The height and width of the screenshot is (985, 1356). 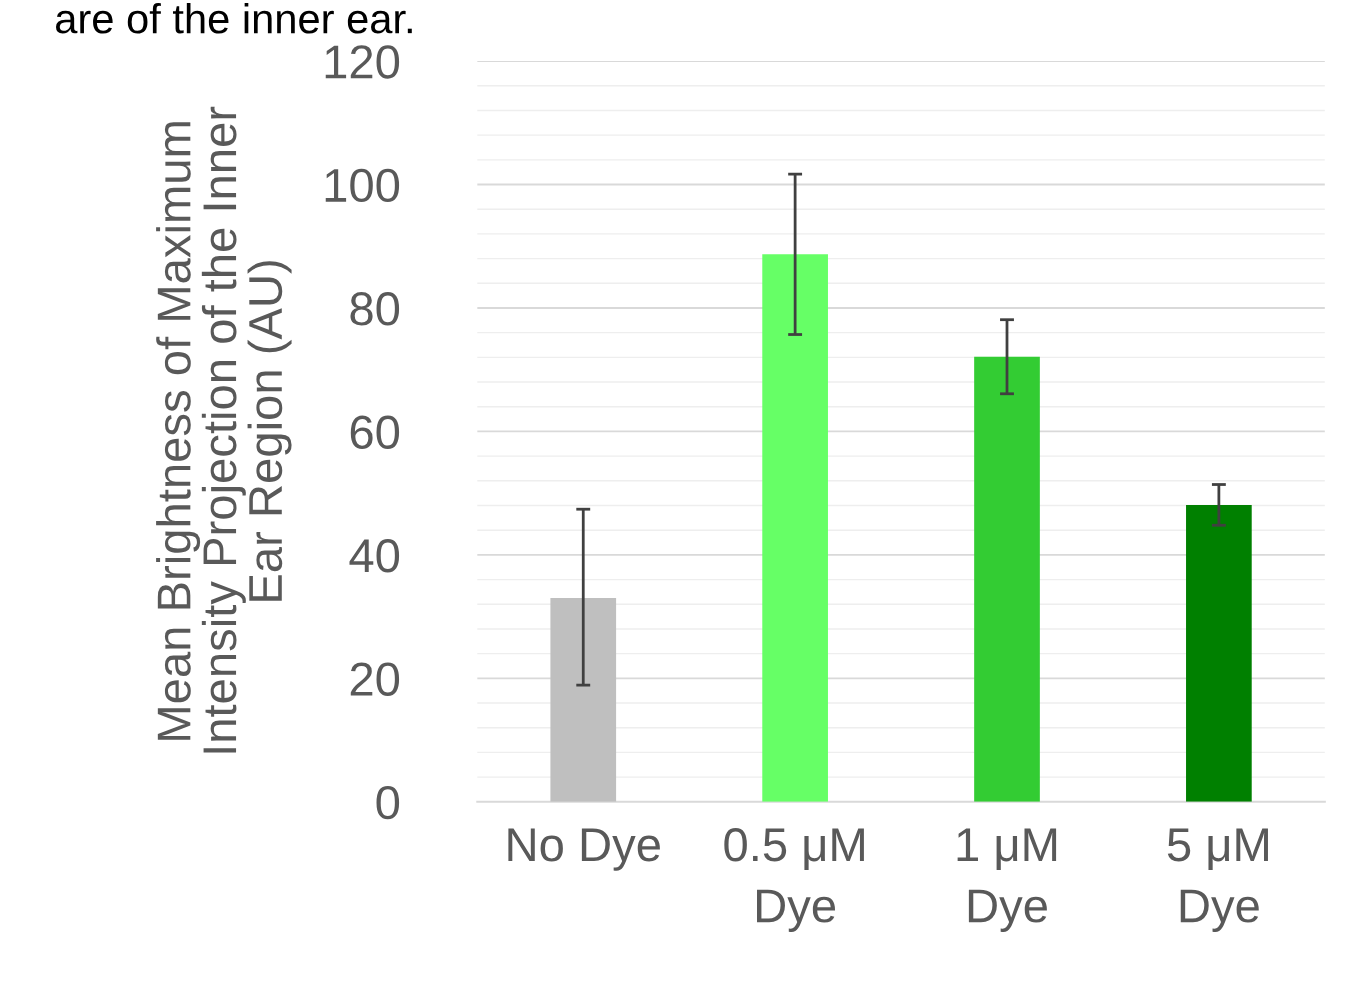 What do you see at coordinates (1007, 880) in the screenshot?
I see `x-tick-label: 1 μM Dye` at bounding box center [1007, 880].